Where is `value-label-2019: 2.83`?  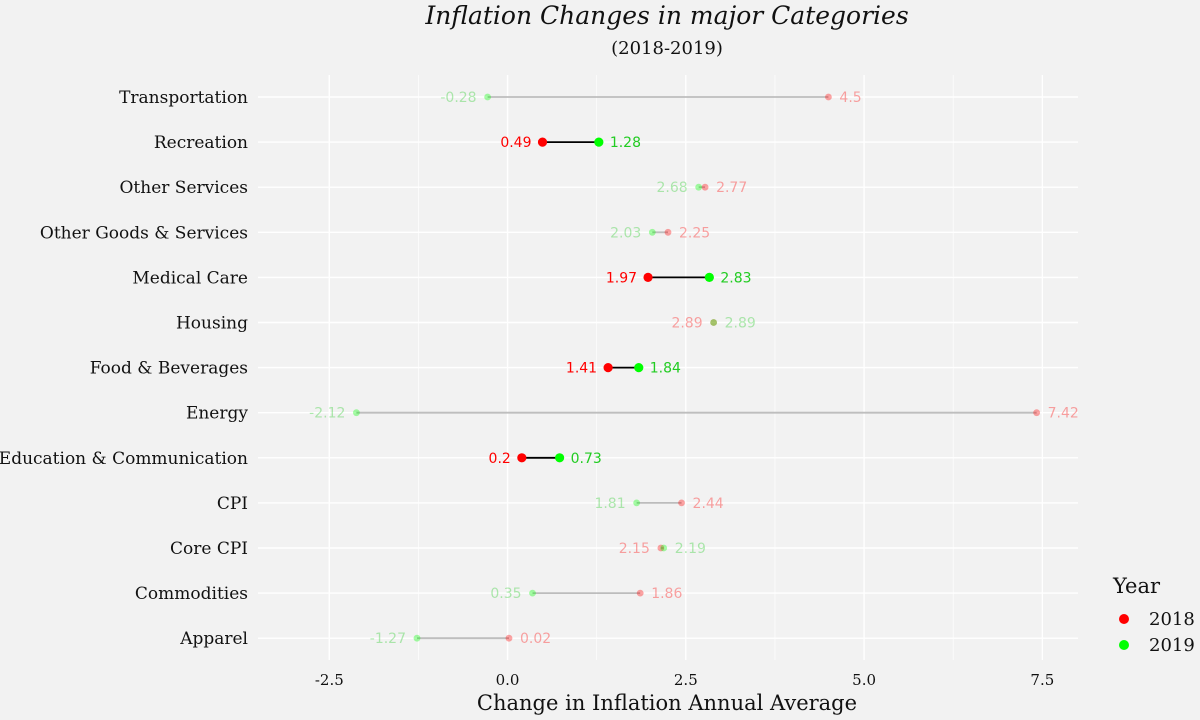
value-label-2019: 2.83 is located at coordinates (735, 278).